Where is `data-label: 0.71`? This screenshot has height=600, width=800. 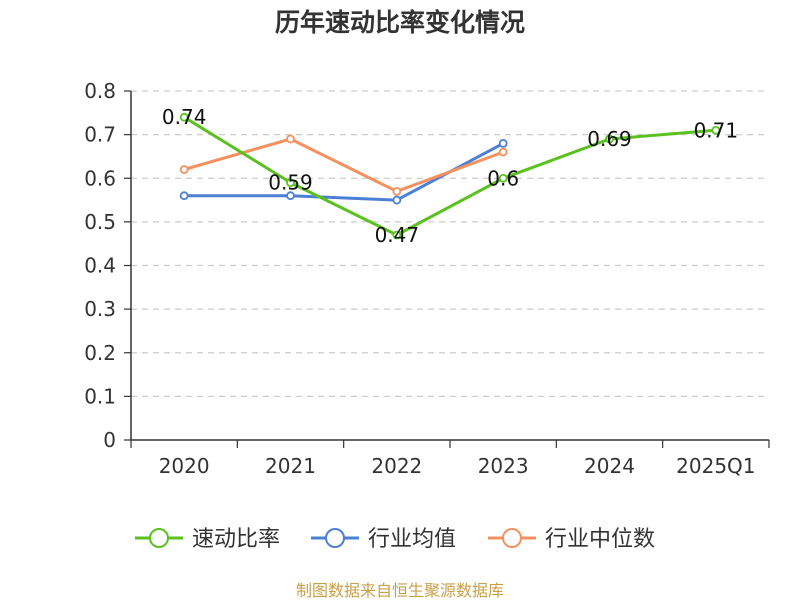
data-label: 0.71 is located at coordinates (716, 130).